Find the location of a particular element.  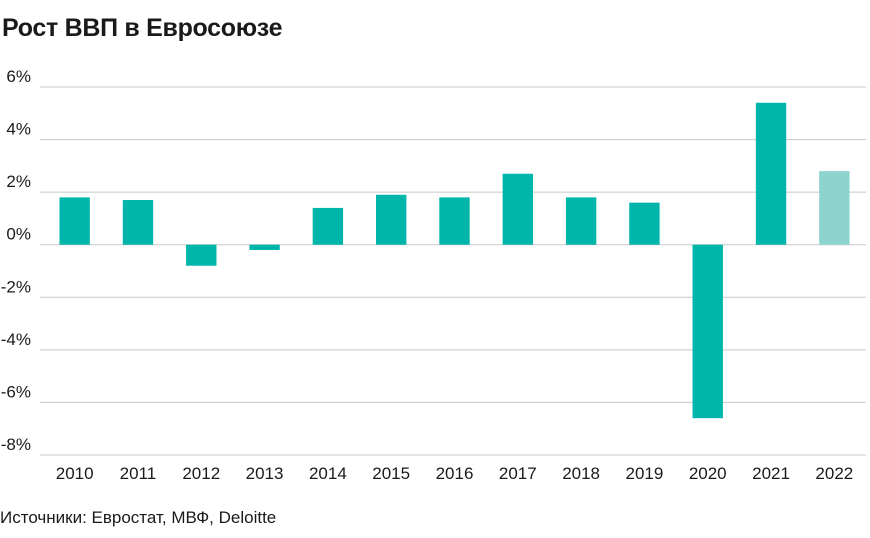

y-tick-label: -8% is located at coordinates (16, 444).